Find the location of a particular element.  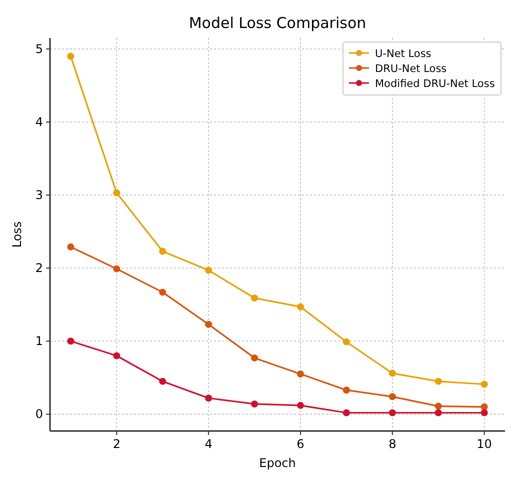

y-tick-label: 4 is located at coordinates (39, 122).